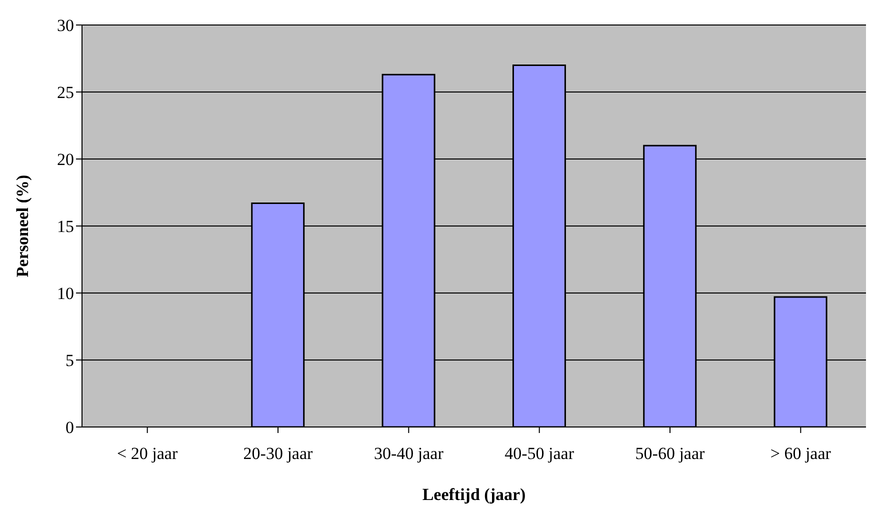 The height and width of the screenshot is (509, 870). I want to click on y-tick-label: 15, so click(65, 226).